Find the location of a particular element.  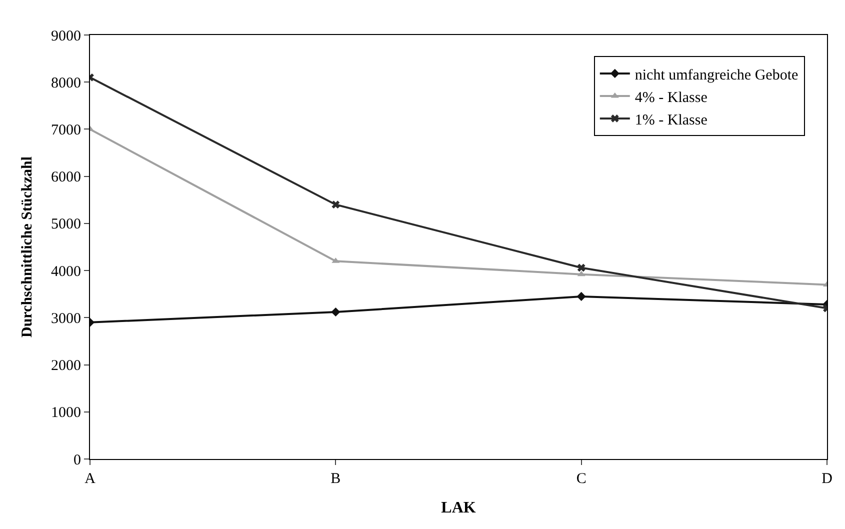

y-tick-label: 3000 is located at coordinates (66, 318).